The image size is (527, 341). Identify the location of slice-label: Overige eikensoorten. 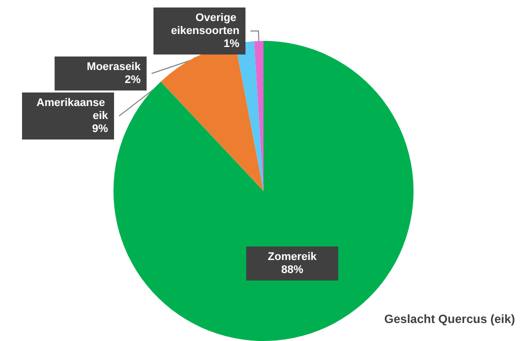
(205, 24).